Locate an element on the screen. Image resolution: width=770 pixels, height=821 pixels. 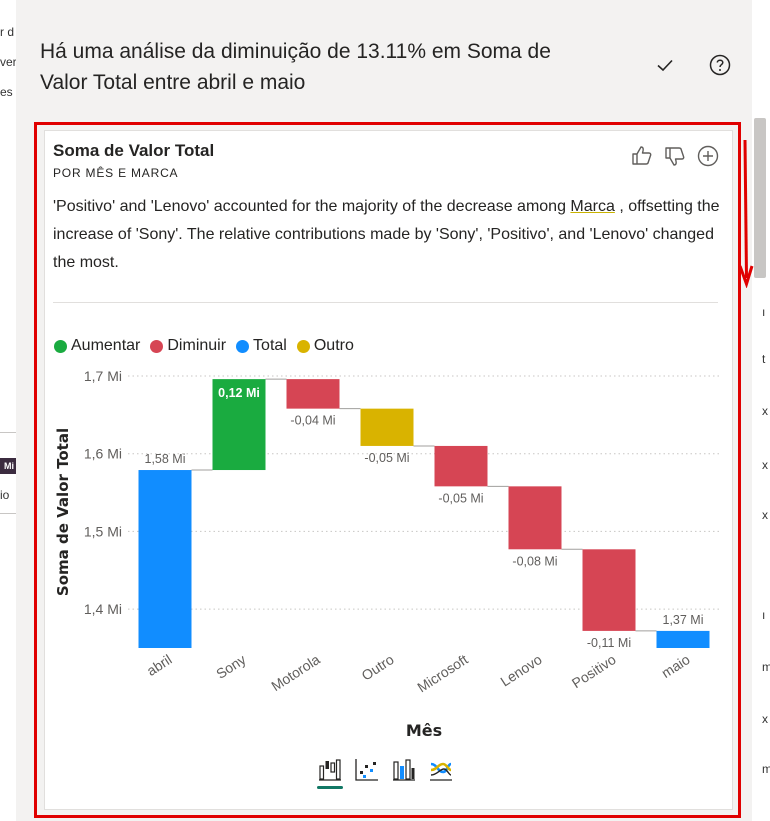
chart-legend: Aumentar Diminuir Total Outro is located at coordinates (204, 346).